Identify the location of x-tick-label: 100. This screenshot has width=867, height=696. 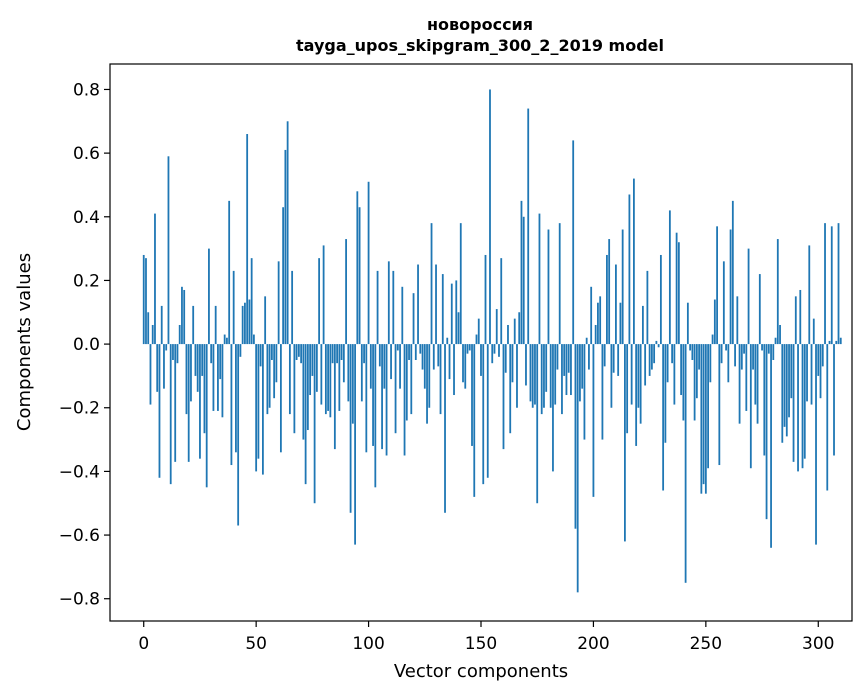
(368, 644).